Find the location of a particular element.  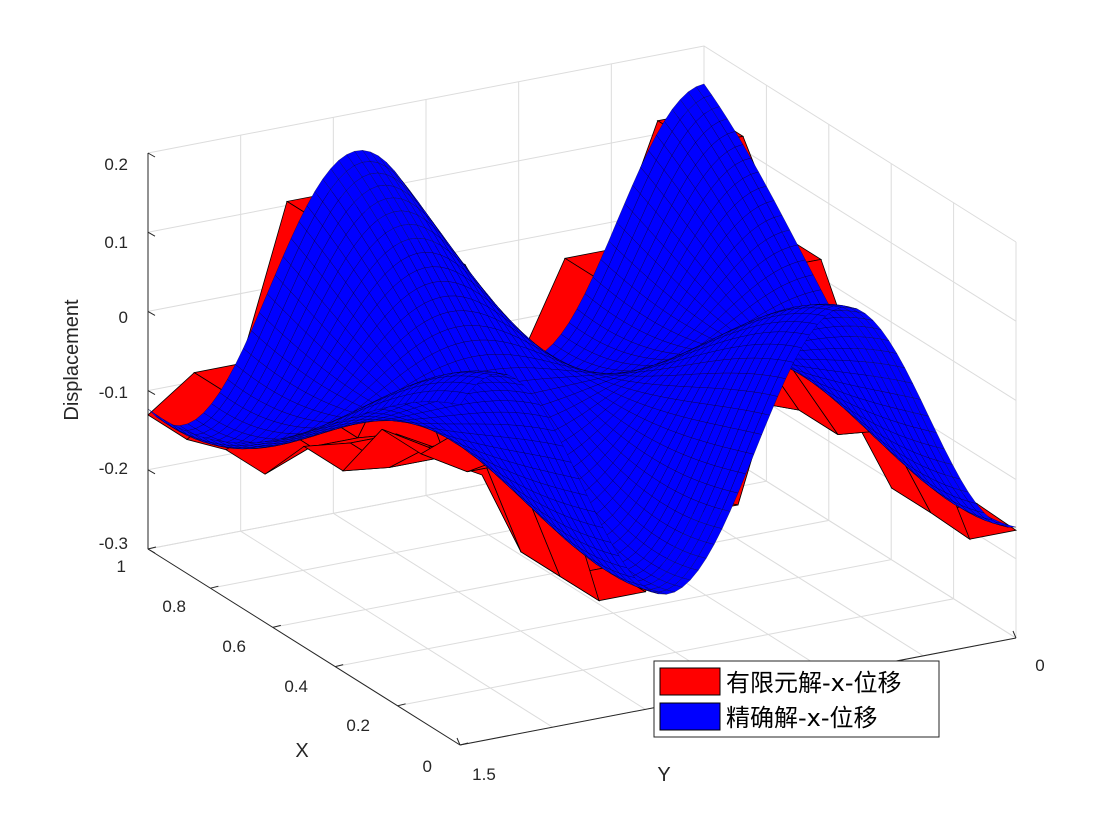

y-tick-labels: 1.5 0 is located at coordinates (758, 720).